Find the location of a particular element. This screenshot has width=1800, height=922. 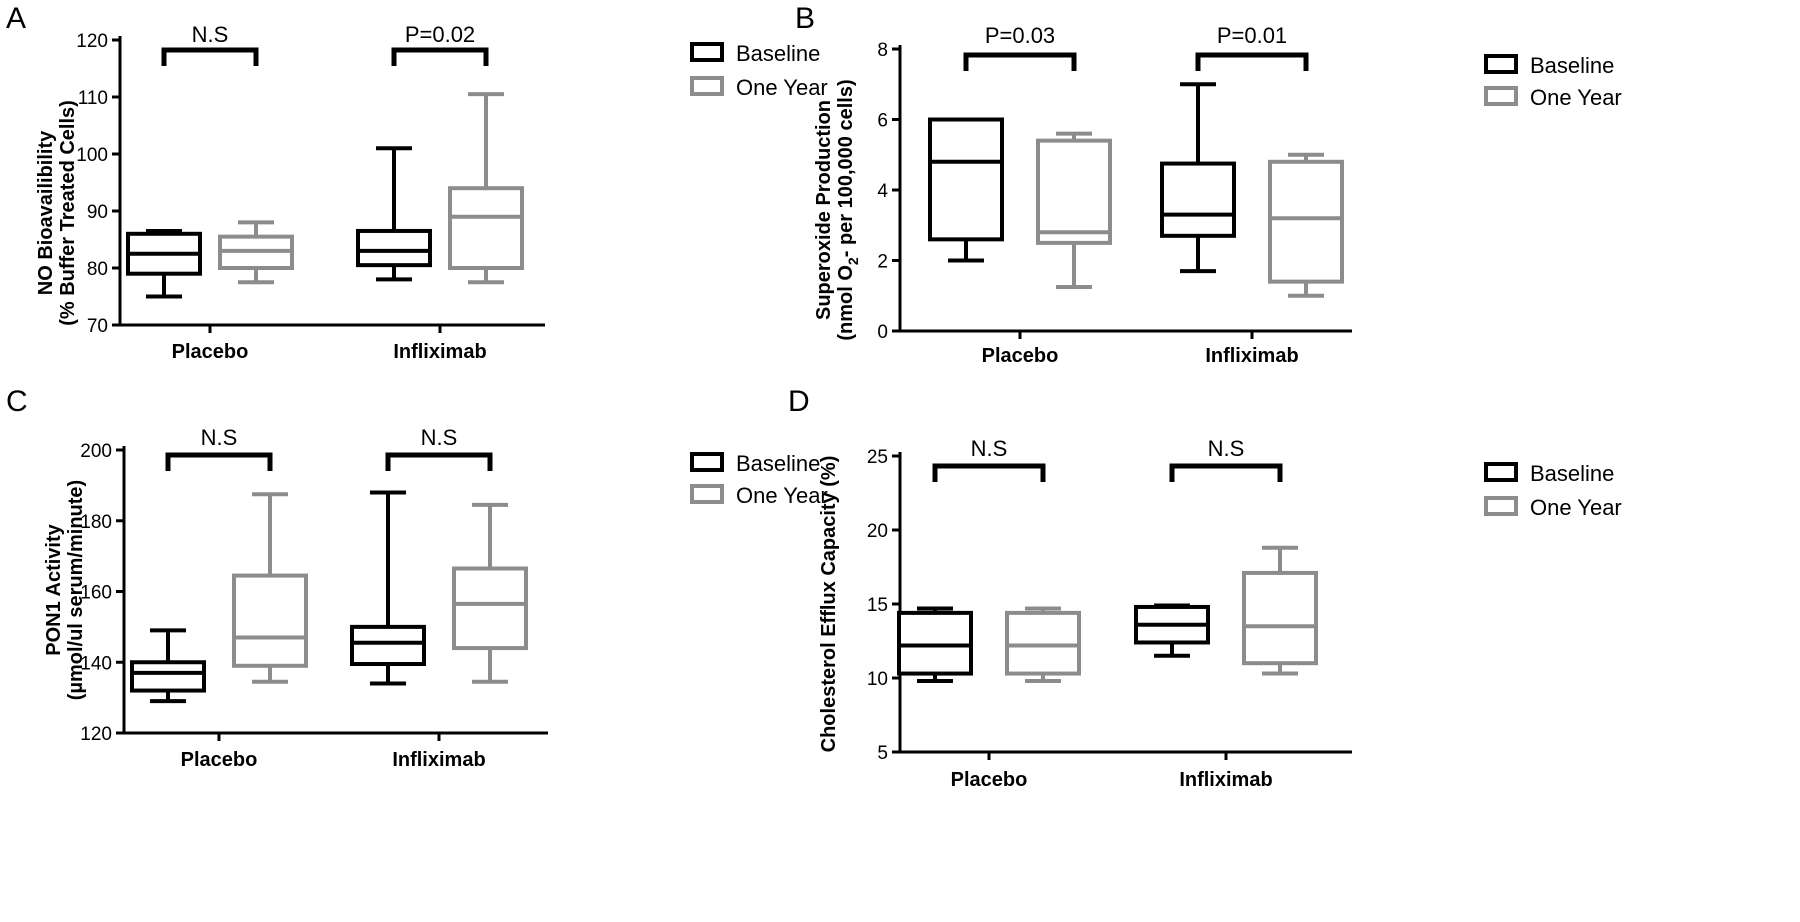

y-axis-title-line1: PON1 Activity is located at coordinates (54, 589).